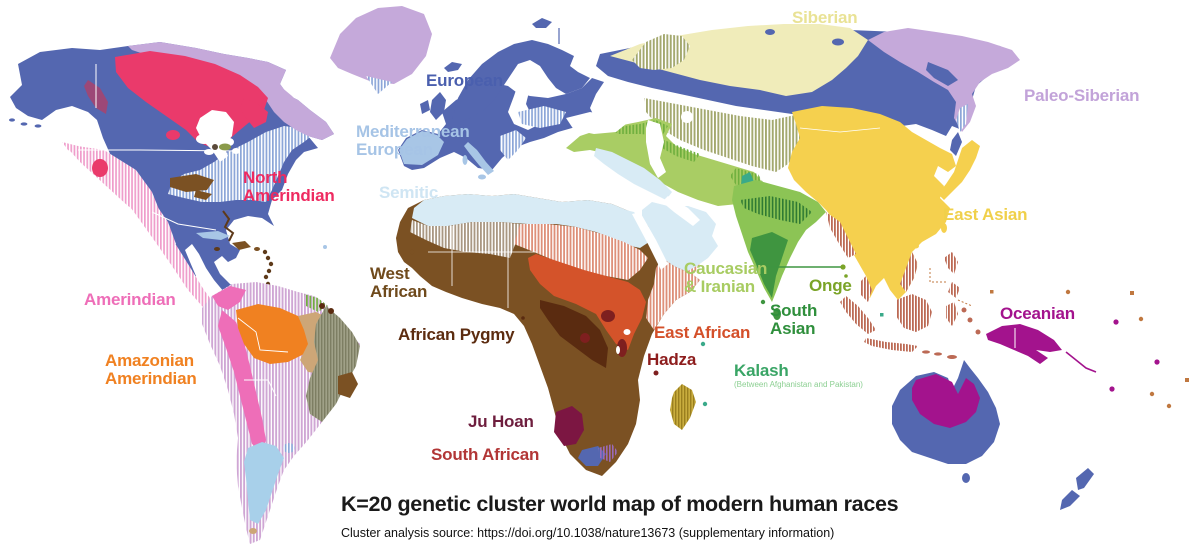 The image size is (1200, 559). I want to click on new-zealand-south, so click(1070, 500).